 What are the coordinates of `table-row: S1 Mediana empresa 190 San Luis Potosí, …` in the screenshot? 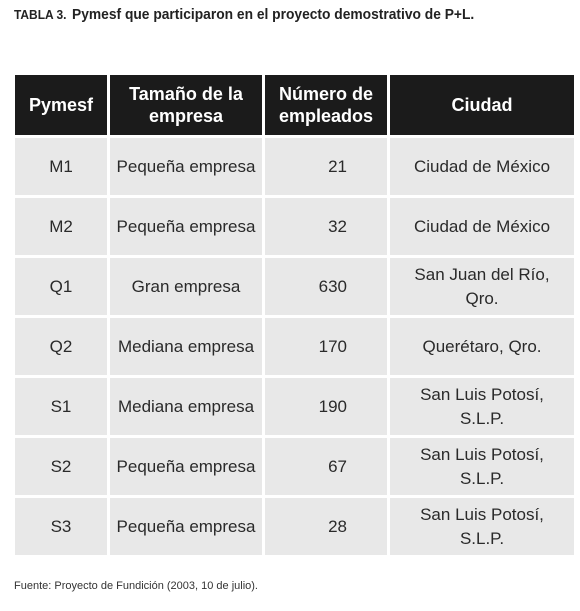 It's located at (294, 406).